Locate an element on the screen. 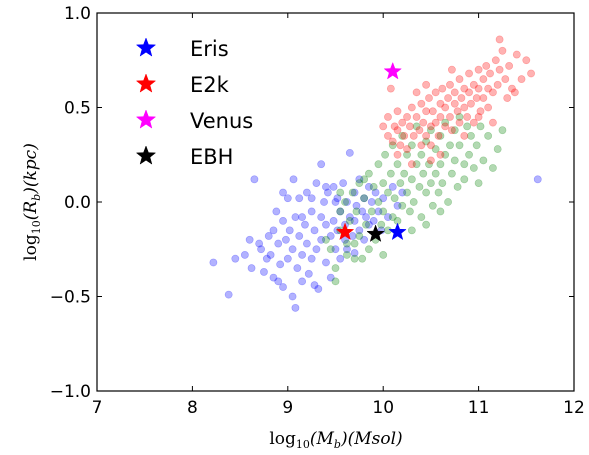 The width and height of the screenshot is (589, 455). y-tick-label: 0.0 is located at coordinates (77, 203).